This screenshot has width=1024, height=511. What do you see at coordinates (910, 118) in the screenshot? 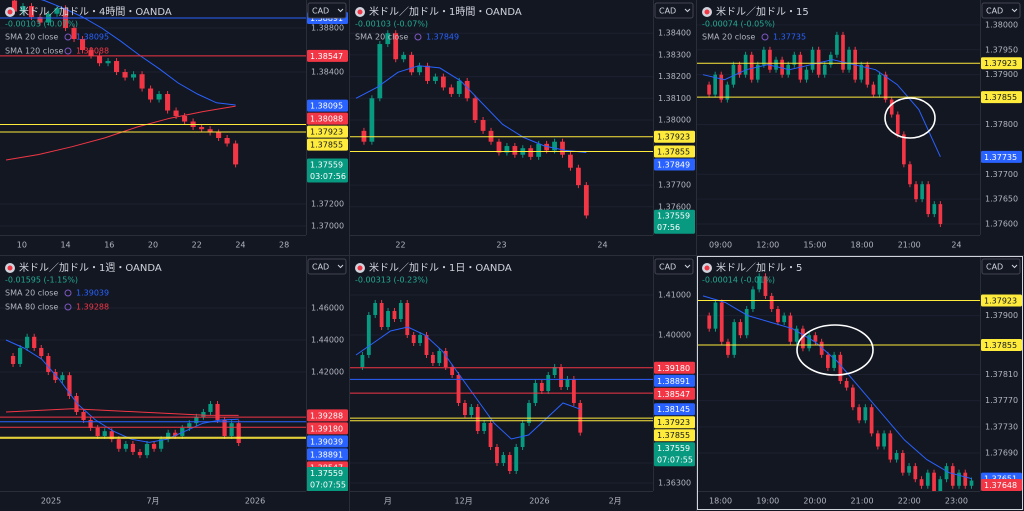
I see `annotation-circle` at bounding box center [910, 118].